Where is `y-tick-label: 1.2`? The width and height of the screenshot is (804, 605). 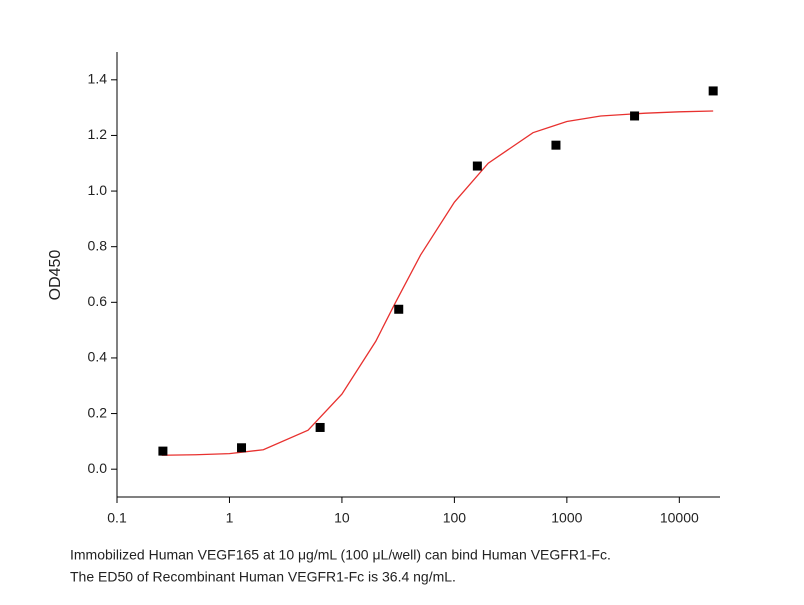
y-tick-label: 1.2 is located at coordinates (98, 134).